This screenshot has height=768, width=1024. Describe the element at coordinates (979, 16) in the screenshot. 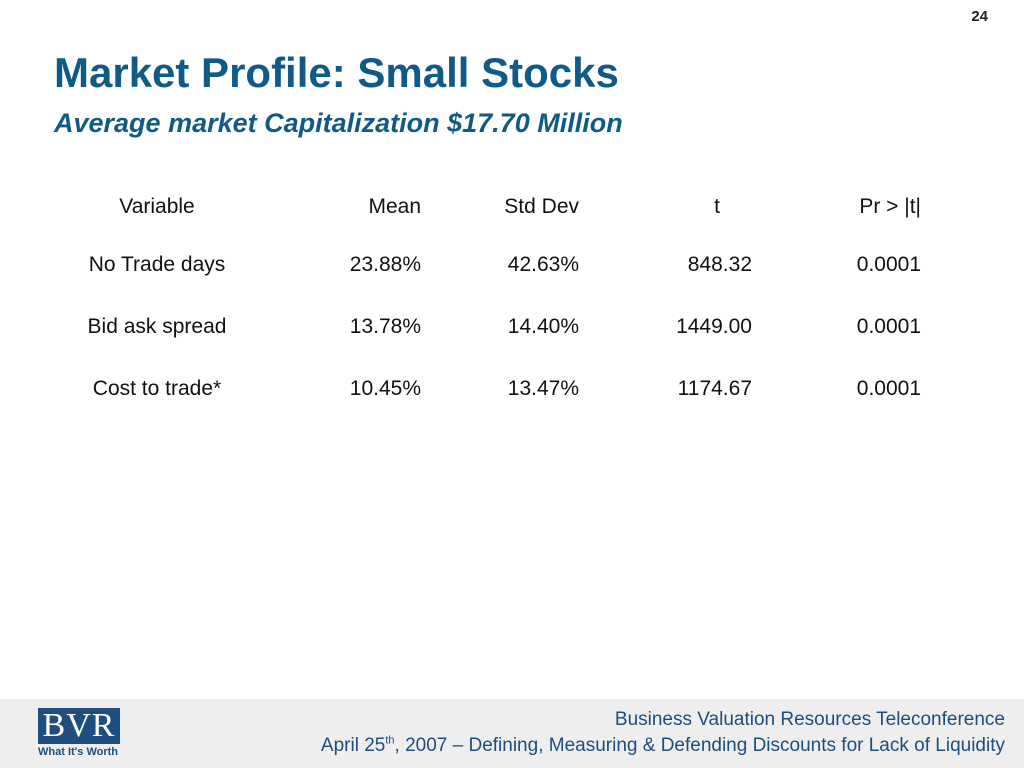

I see `slide-number: 24` at that location.